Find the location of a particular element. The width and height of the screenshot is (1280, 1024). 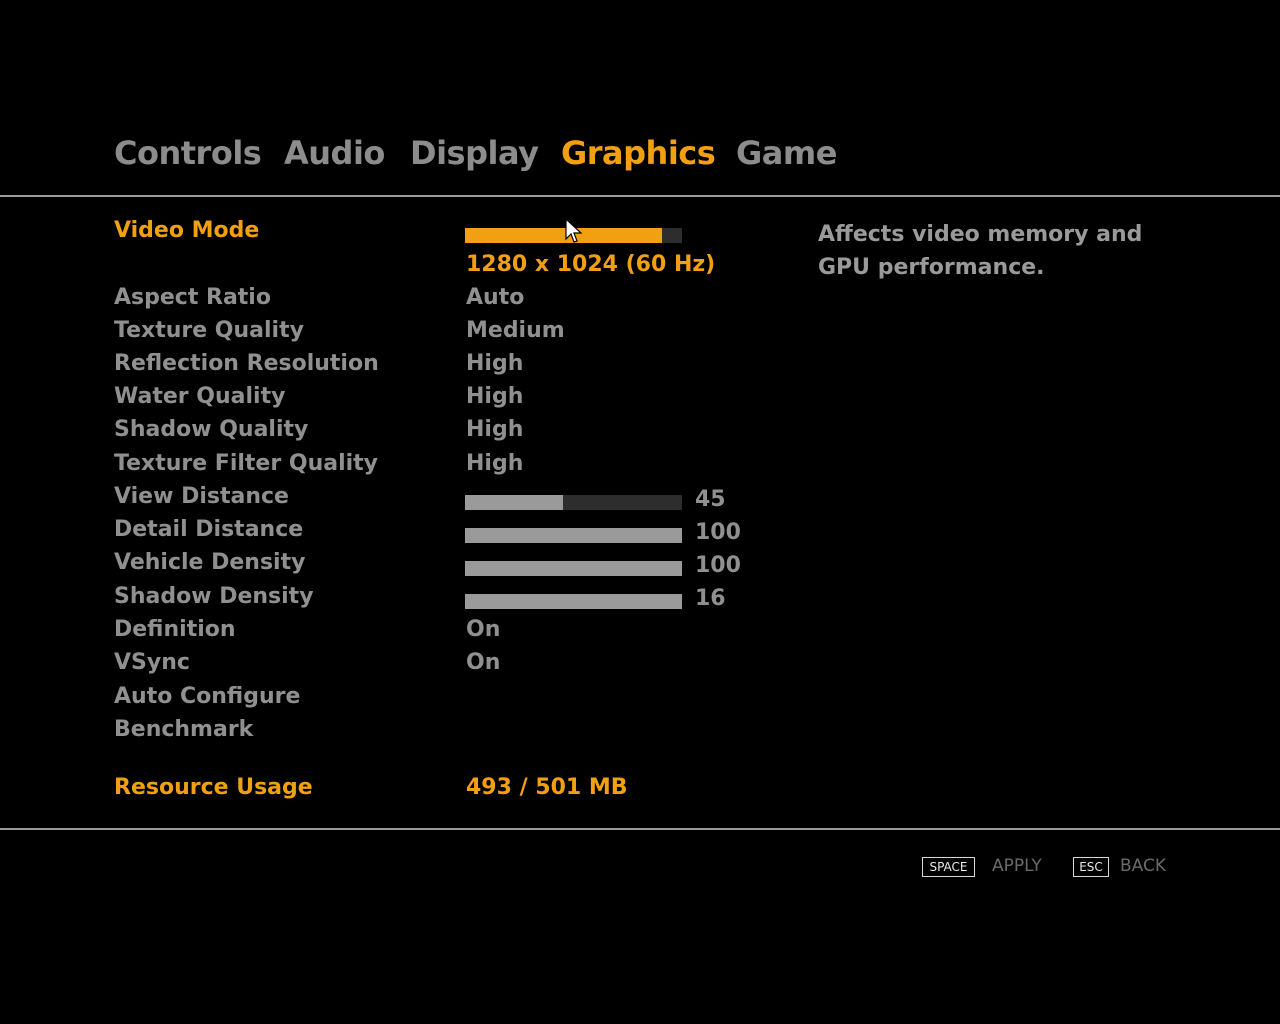

tab-graphics: Graphics is located at coordinates (638, 153).